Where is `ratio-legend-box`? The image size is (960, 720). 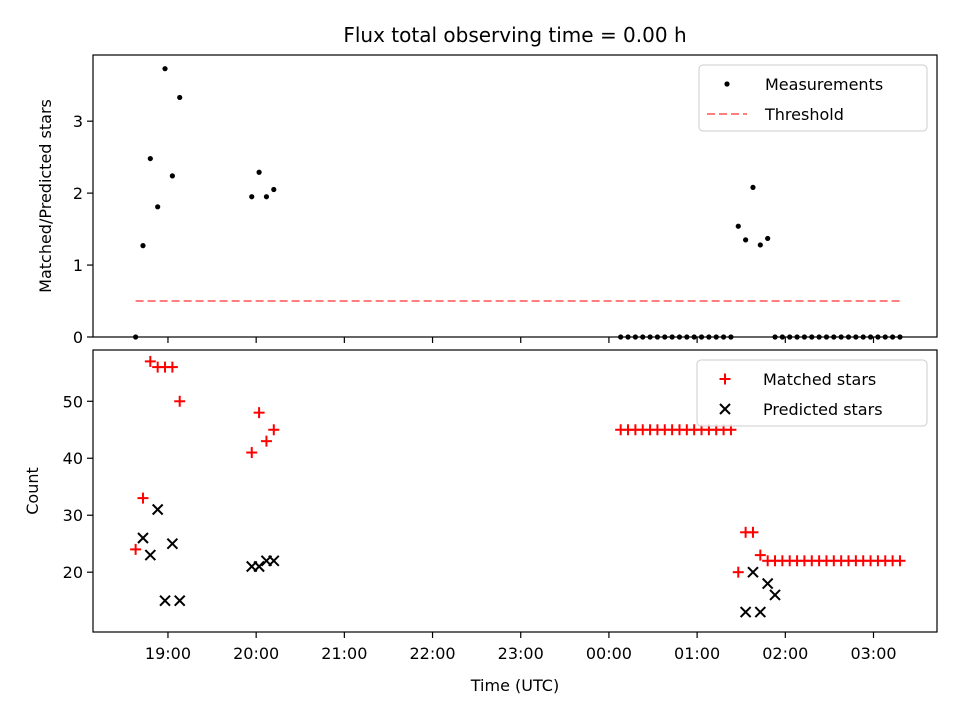 ratio-legend-box is located at coordinates (813, 98).